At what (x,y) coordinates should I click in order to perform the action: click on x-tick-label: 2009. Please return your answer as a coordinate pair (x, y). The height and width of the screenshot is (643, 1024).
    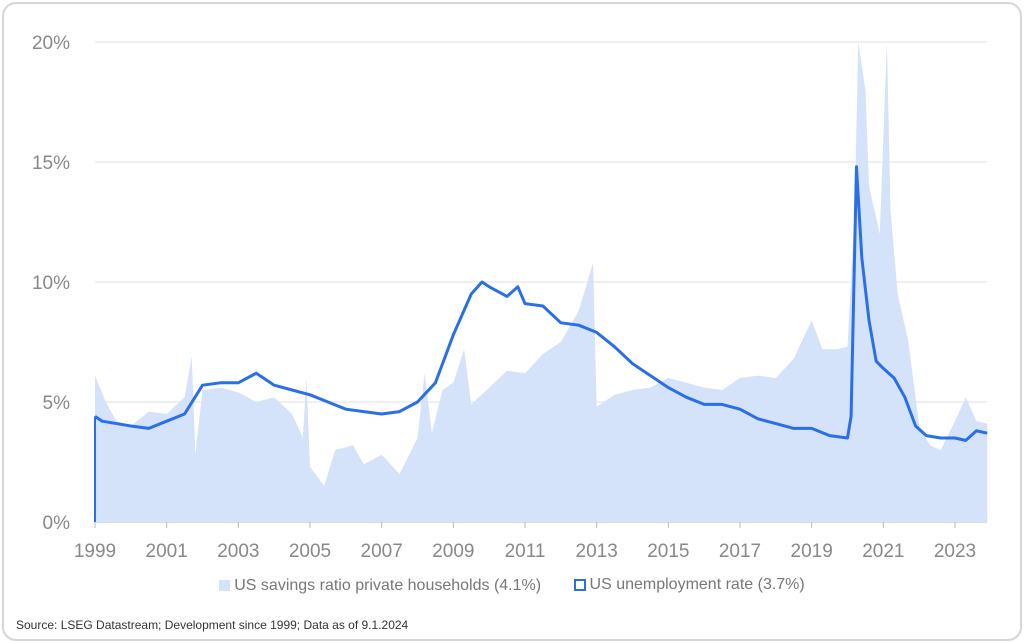
    Looking at the image, I should click on (453, 551).